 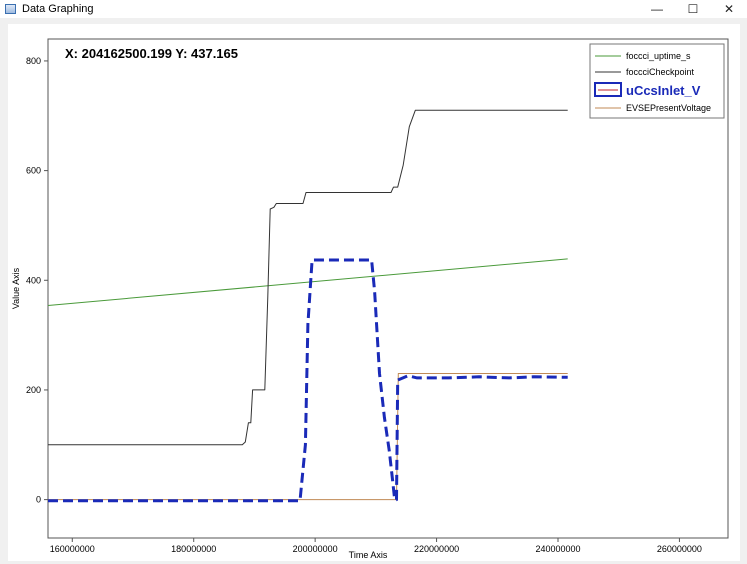 I want to click on title-bar: Data Graphing — ☐ ✕, so click(x=373, y=9).